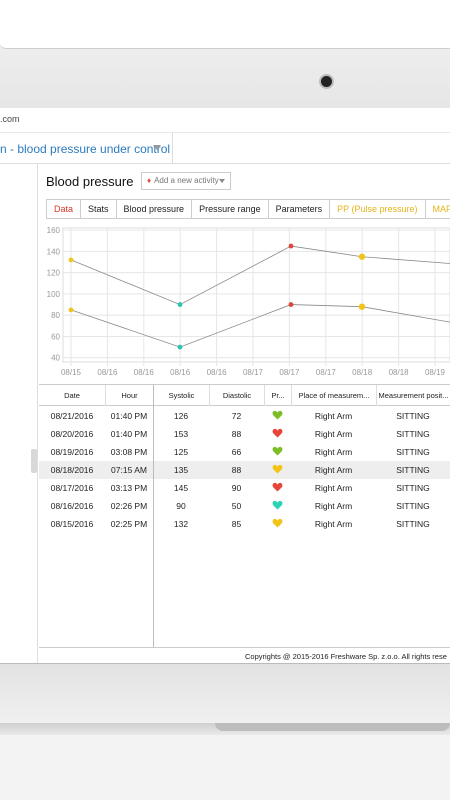 The width and height of the screenshot is (450, 800). What do you see at coordinates (236, 488) in the screenshot?
I see `cell-diastolic: 90` at bounding box center [236, 488].